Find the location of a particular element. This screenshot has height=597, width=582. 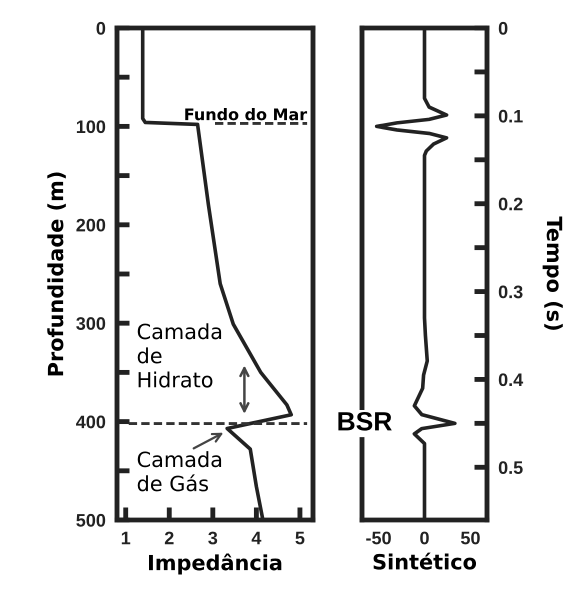

x-tick-label: 1 is located at coordinates (126, 538).